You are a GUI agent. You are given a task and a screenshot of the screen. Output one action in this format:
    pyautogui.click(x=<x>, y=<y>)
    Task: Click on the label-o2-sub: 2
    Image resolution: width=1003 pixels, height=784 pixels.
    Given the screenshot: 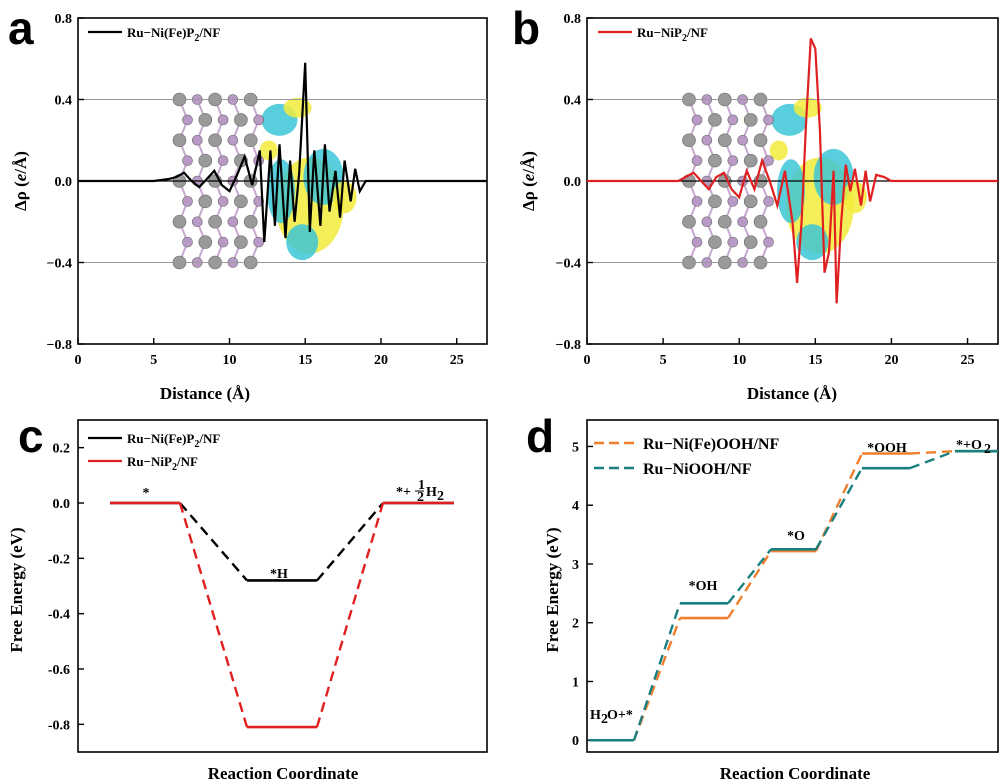 What is the action you would take?
    pyautogui.click(x=987, y=449)
    